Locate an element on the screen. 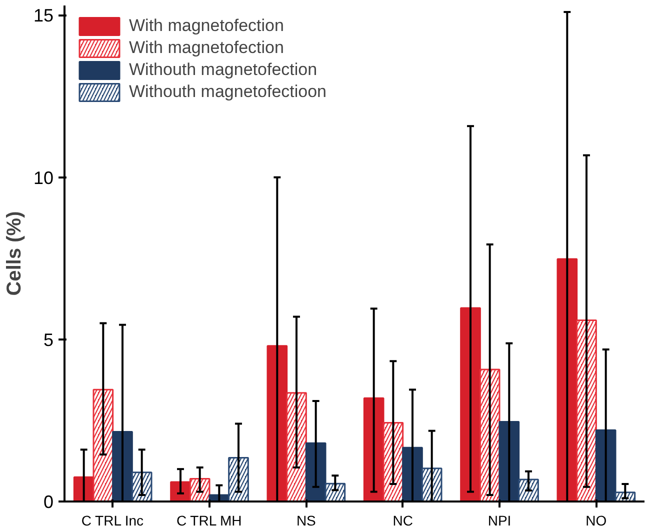  y-tick-label: 15 is located at coordinates (43, 16).